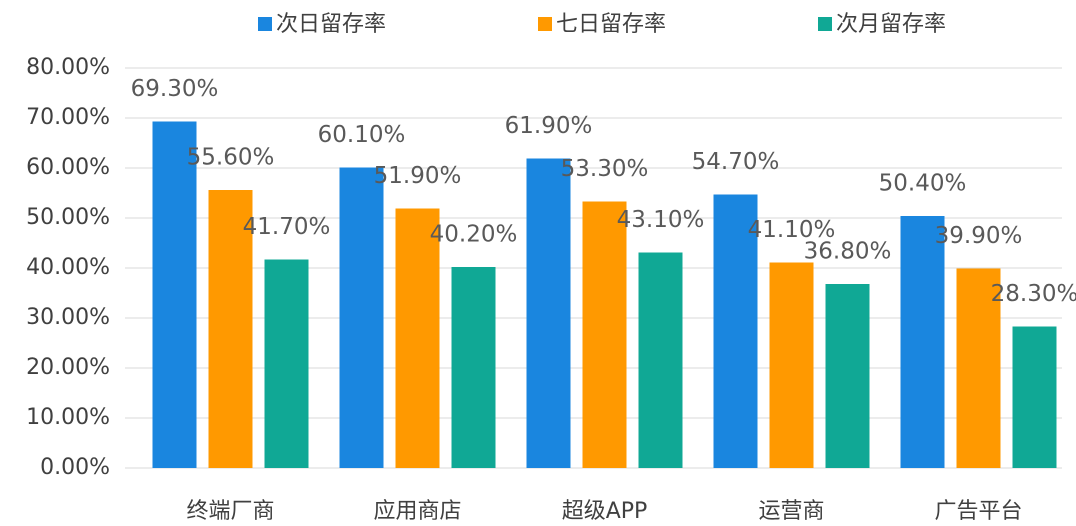 This screenshot has width=1076, height=526. What do you see at coordinates (549, 126) in the screenshot?
I see `value-label: 61.90%` at bounding box center [549, 126].